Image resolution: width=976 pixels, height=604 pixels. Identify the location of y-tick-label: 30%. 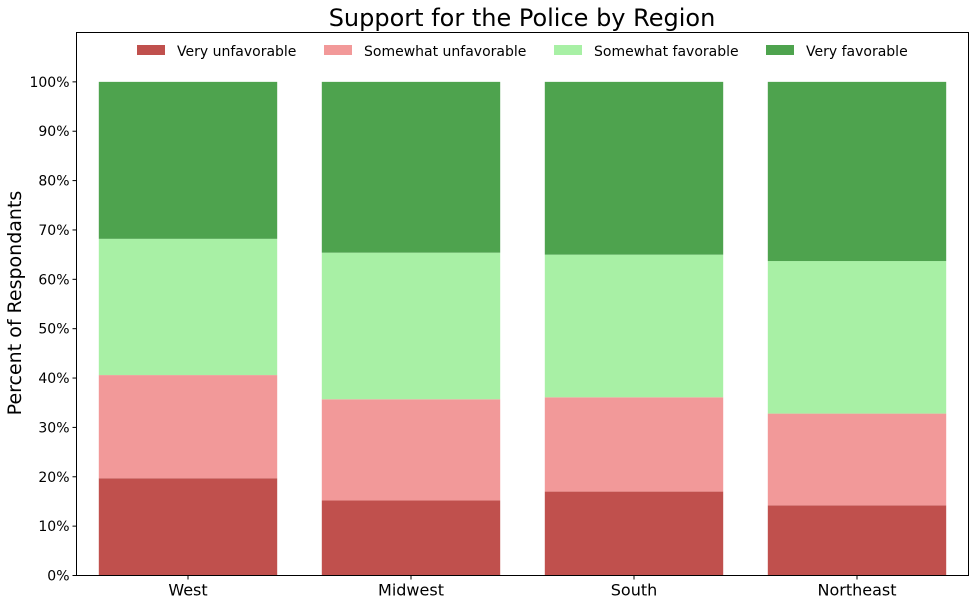
(53, 428).